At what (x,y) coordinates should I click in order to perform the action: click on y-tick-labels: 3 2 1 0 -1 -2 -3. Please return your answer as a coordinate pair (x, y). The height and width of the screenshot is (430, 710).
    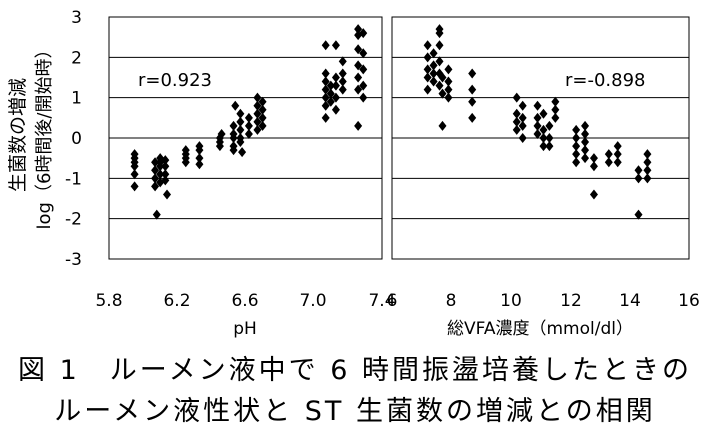
    Looking at the image, I should click on (73, 139).